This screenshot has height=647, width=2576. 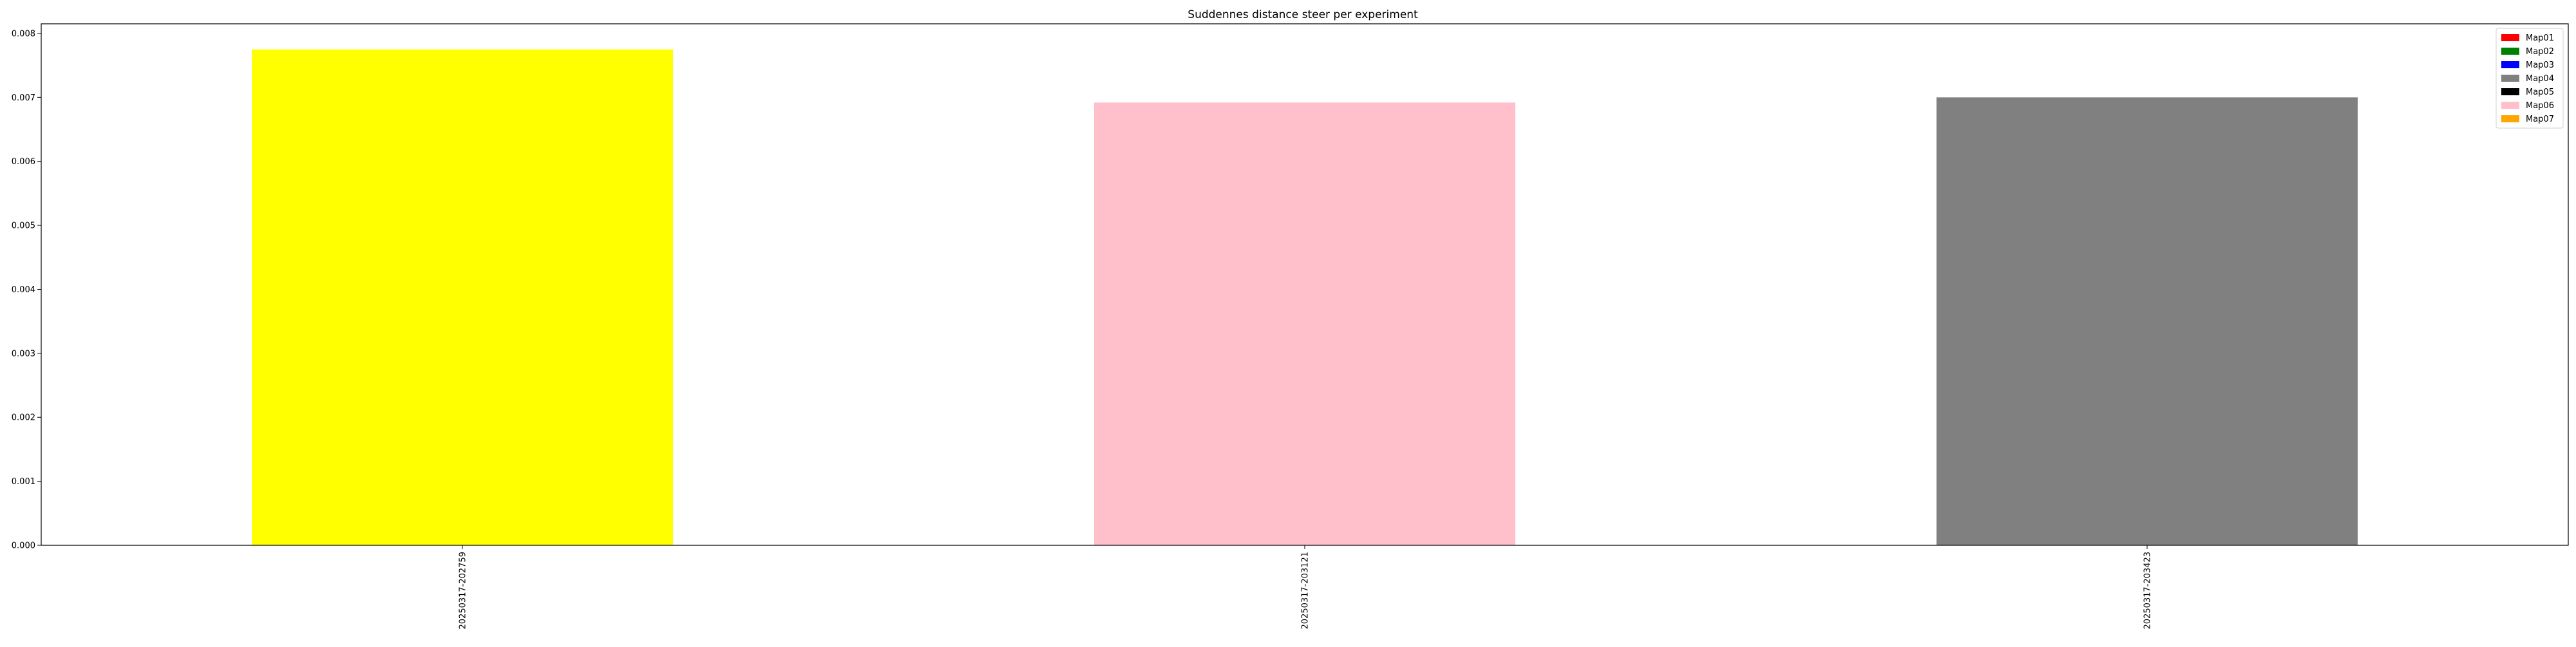 I want to click on y-tick-label: 0.001, so click(x=24, y=482).